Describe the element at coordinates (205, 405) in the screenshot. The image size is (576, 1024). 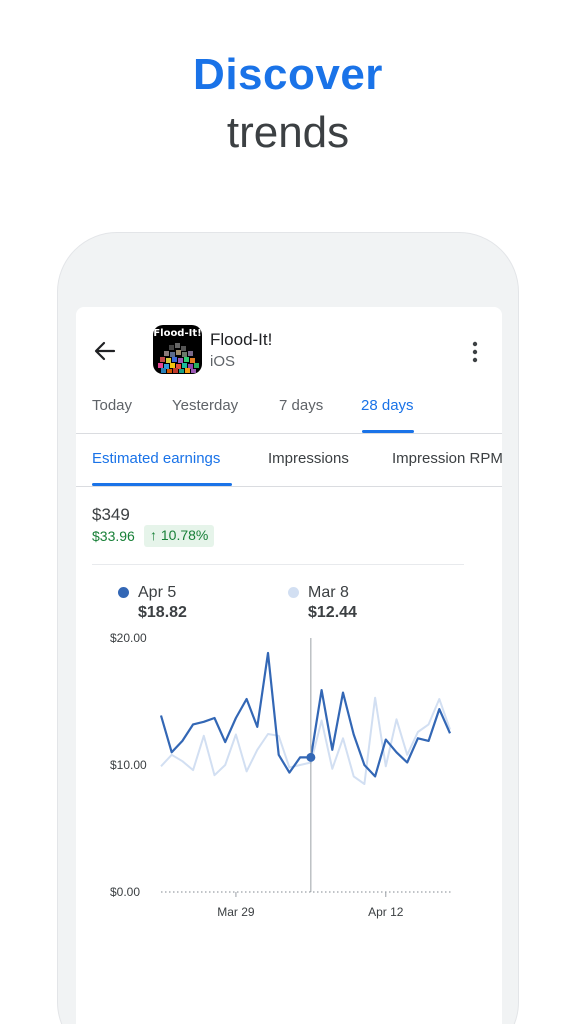
I see `tab-yesterday: Yesterday` at that location.